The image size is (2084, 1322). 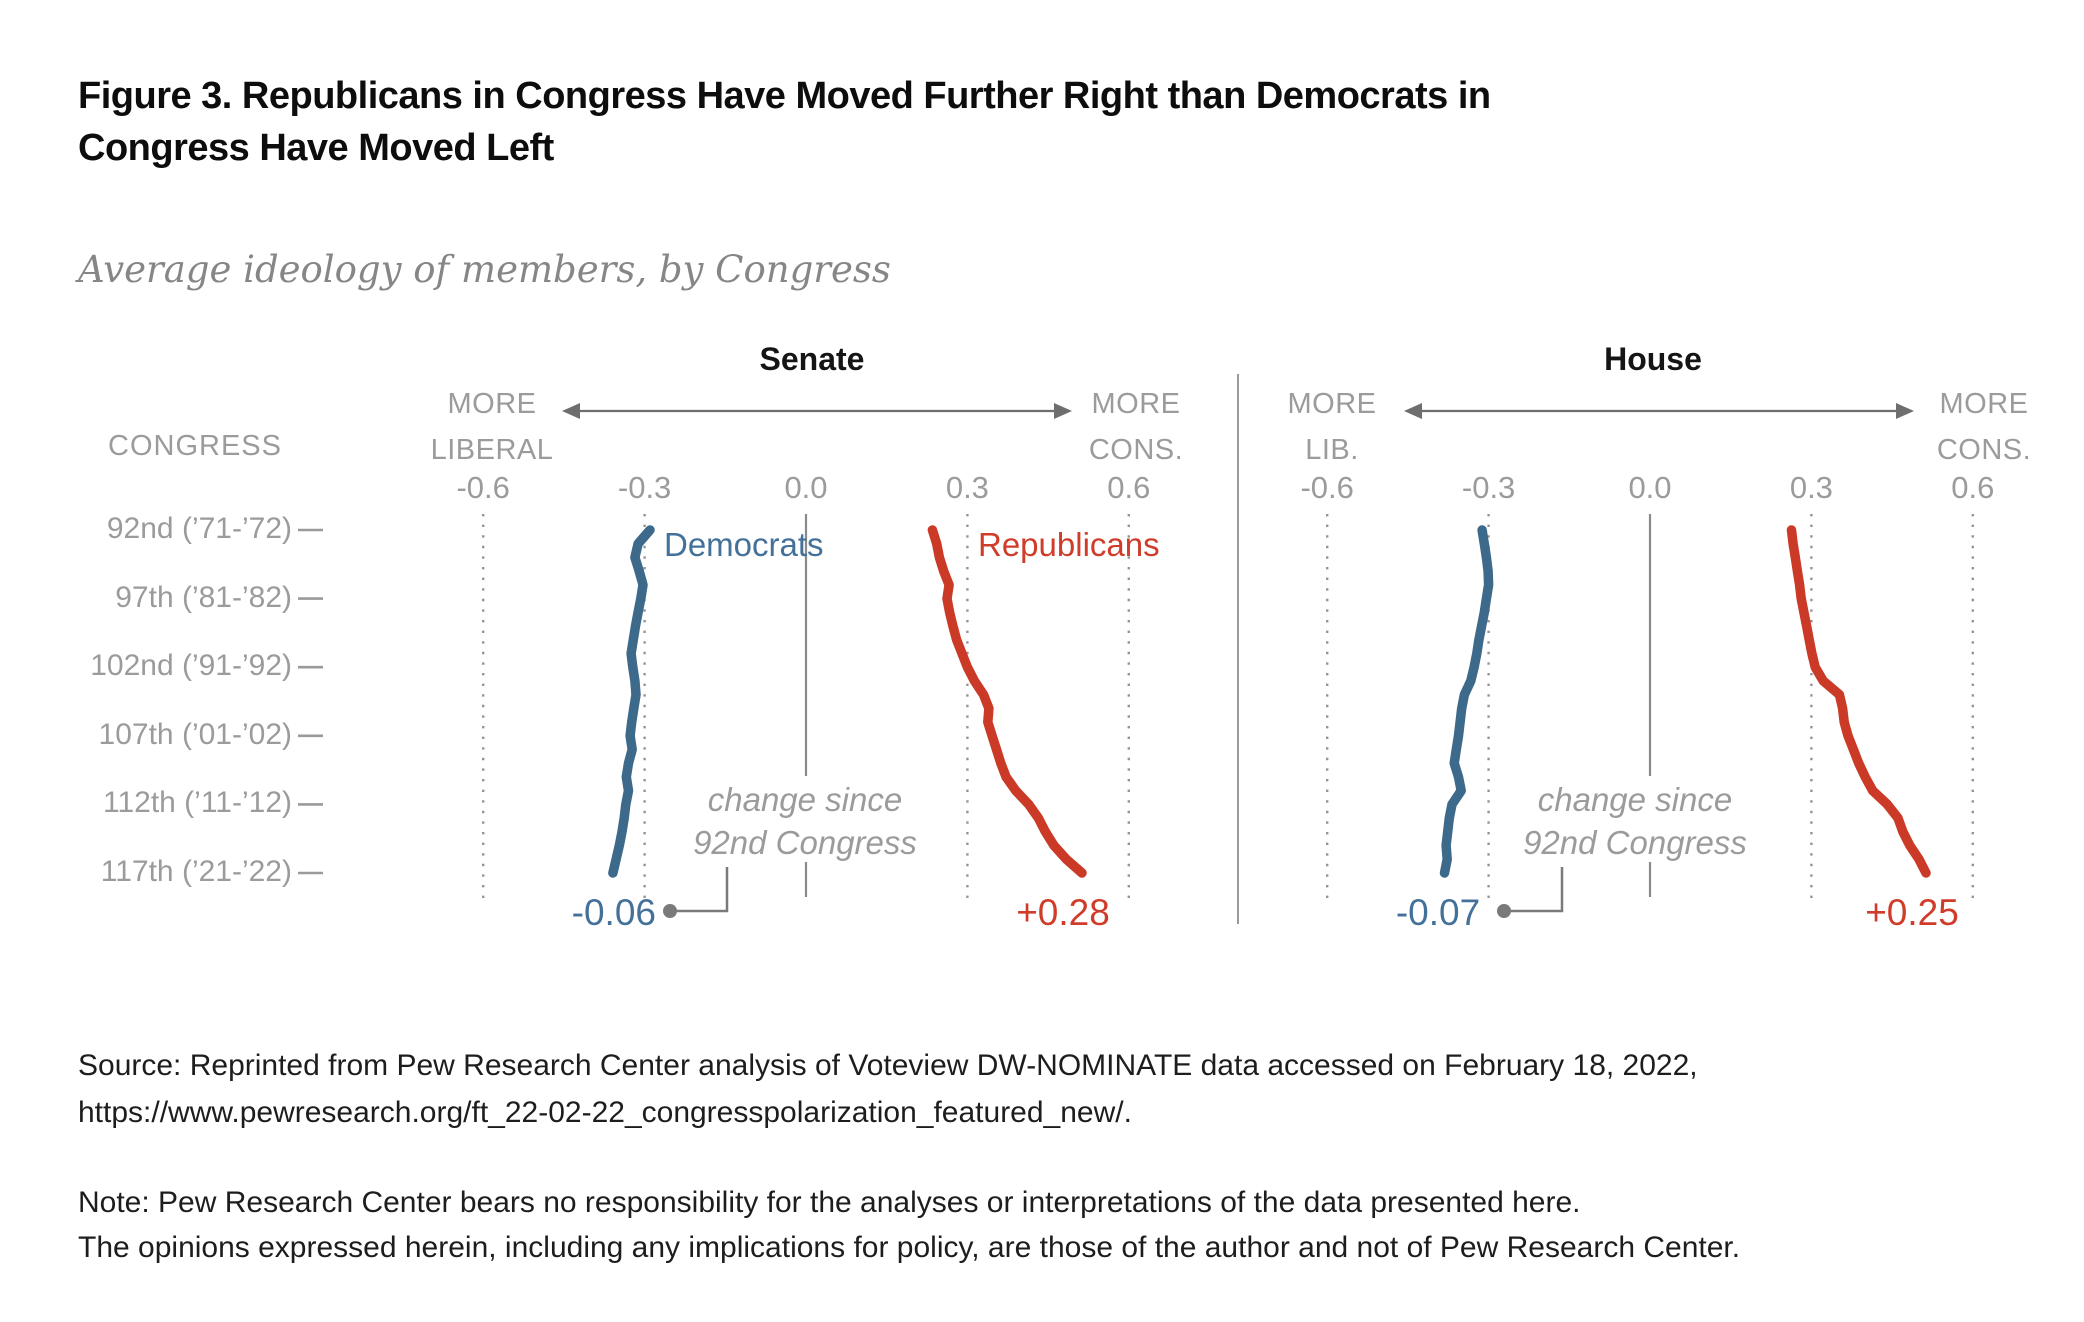 What do you see at coordinates (197, 803) in the screenshot?
I see `congress-row-label: 112th (’11-’12)` at bounding box center [197, 803].